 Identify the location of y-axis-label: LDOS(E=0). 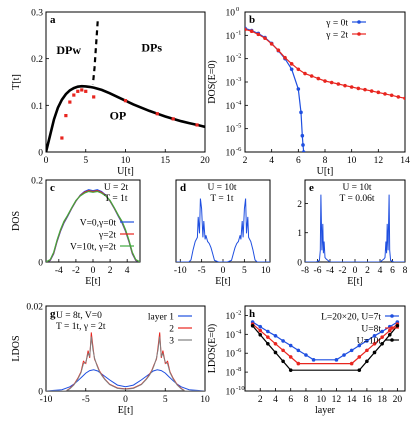
(212, 349).